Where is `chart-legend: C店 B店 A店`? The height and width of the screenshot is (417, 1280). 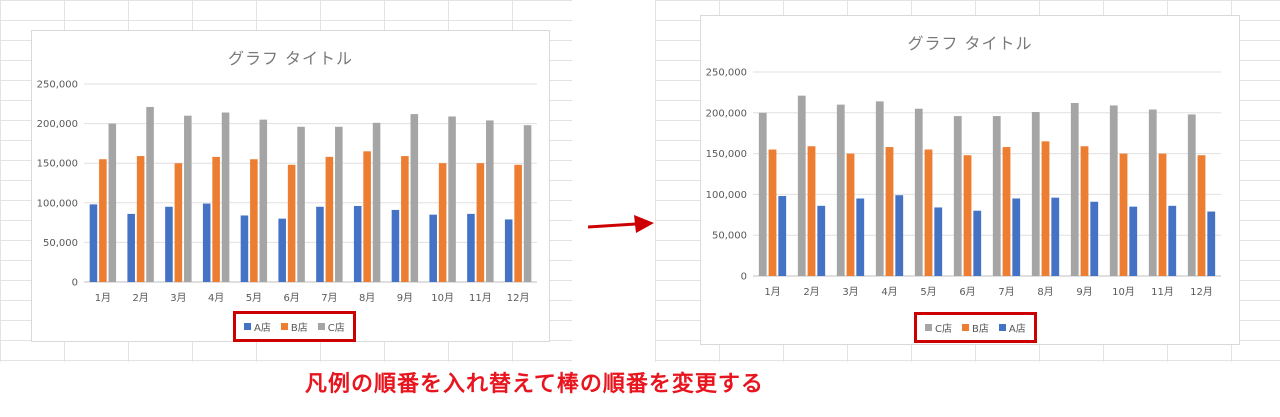
chart-legend: C店 B店 A店 is located at coordinates (975, 327).